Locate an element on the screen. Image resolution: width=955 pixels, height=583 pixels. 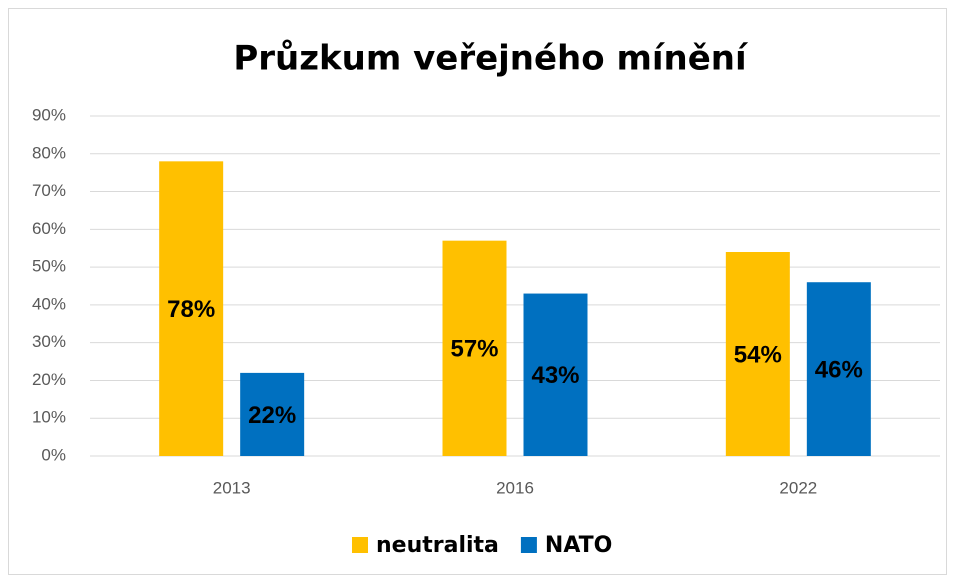
legend-label: neutralita is located at coordinates (437, 545).